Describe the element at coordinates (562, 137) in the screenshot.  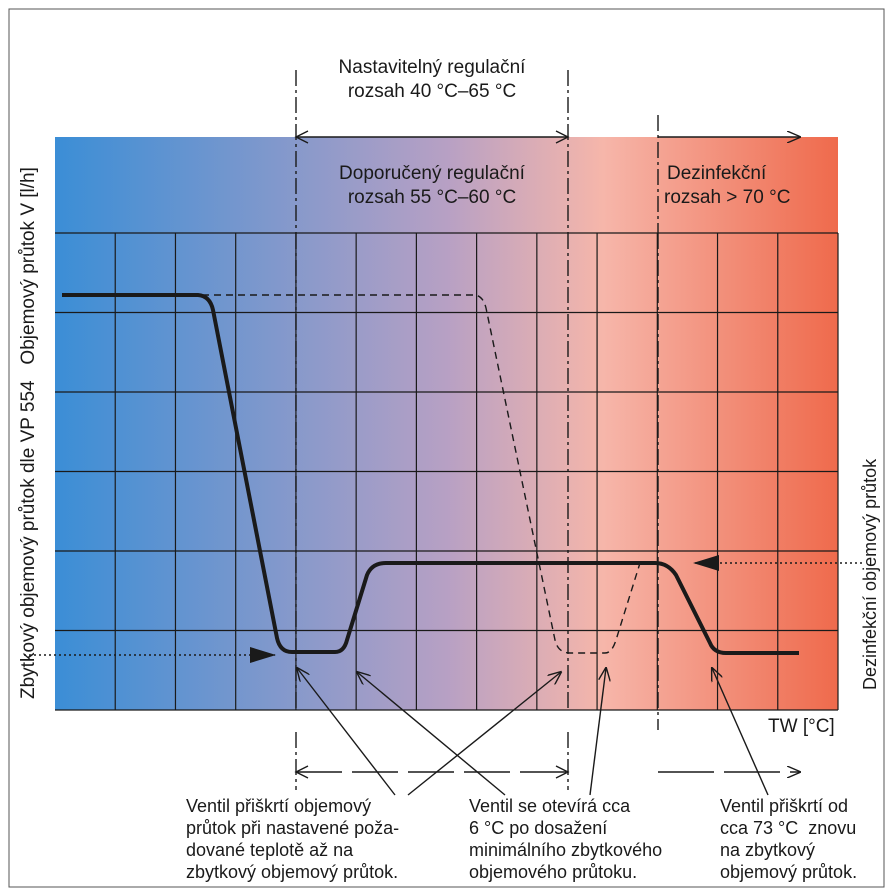
I see `adjustable-range-arrow-right` at that location.